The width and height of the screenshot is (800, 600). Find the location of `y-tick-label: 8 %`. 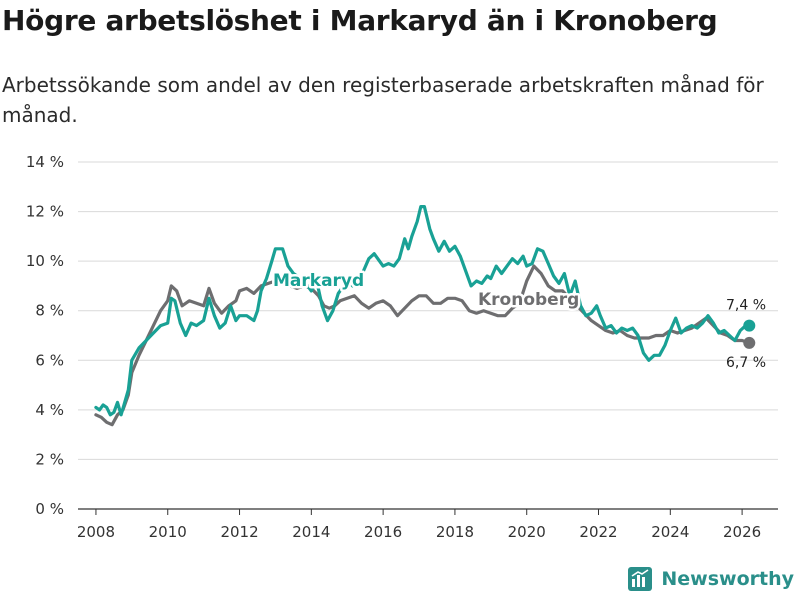

y-tick-label: 8 % is located at coordinates (49, 311).